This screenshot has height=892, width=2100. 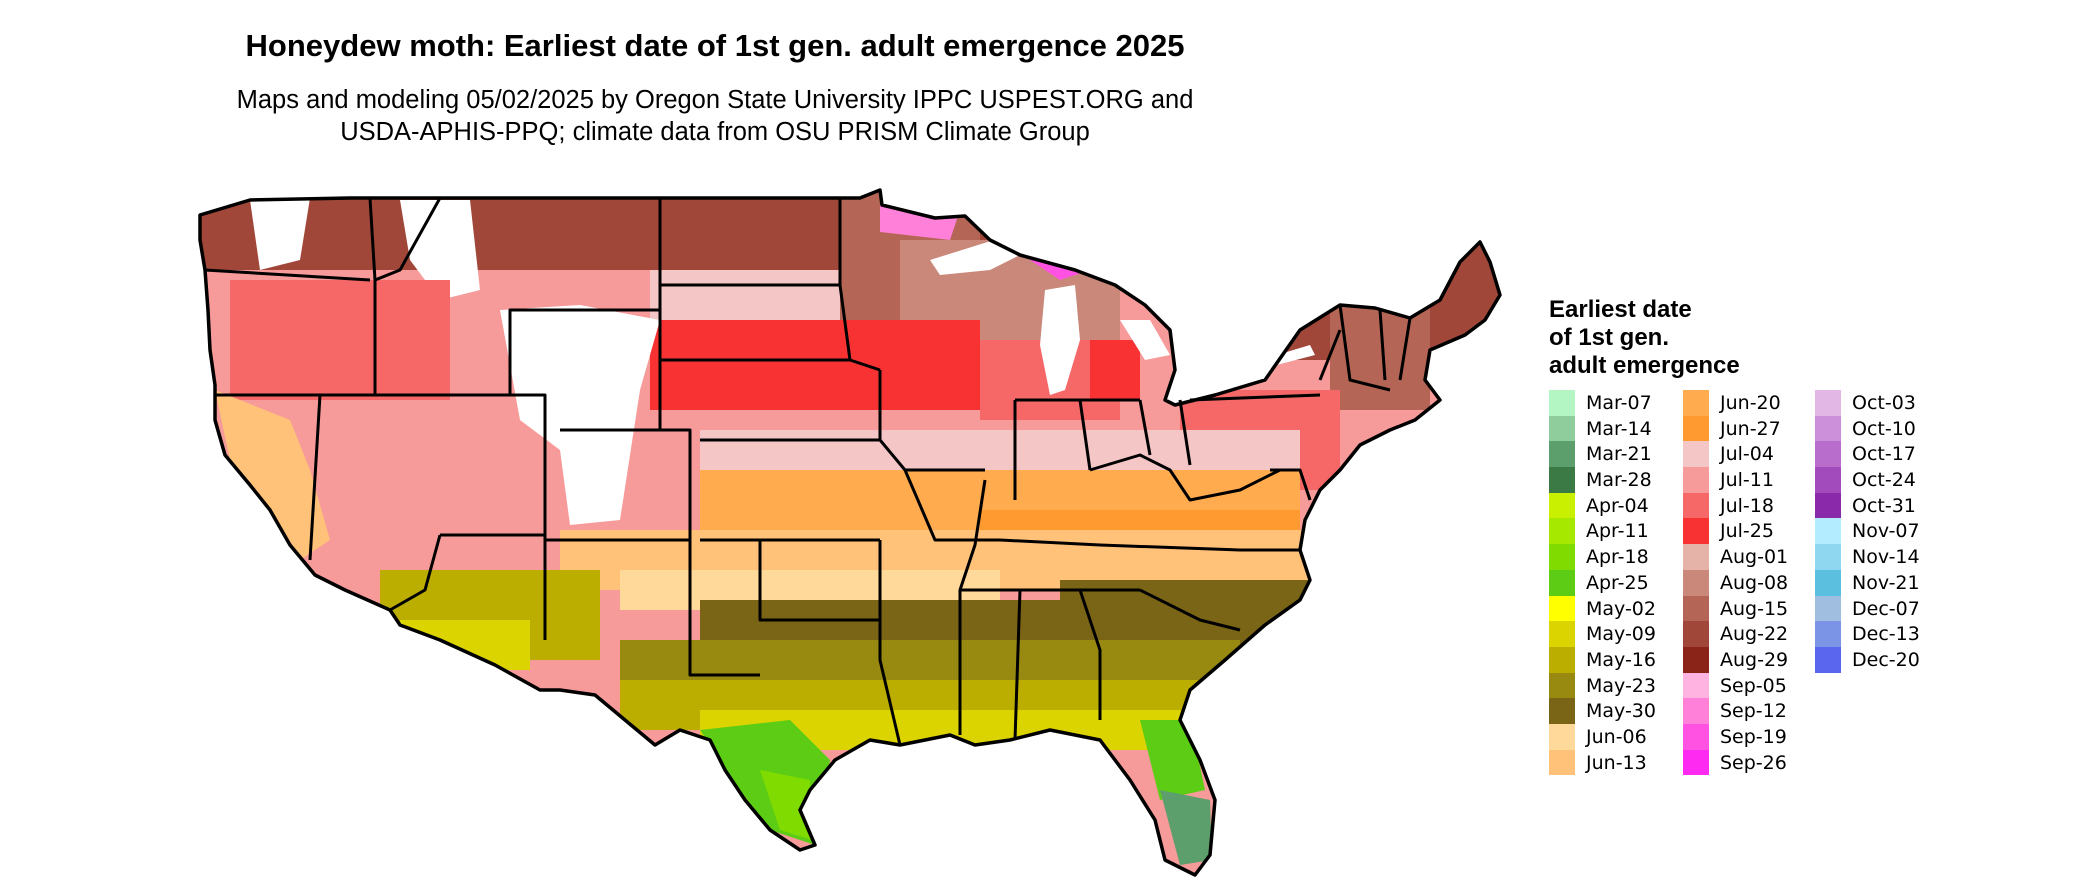 I want to click on legend-label: Oct-24, so click(x=1884, y=480).